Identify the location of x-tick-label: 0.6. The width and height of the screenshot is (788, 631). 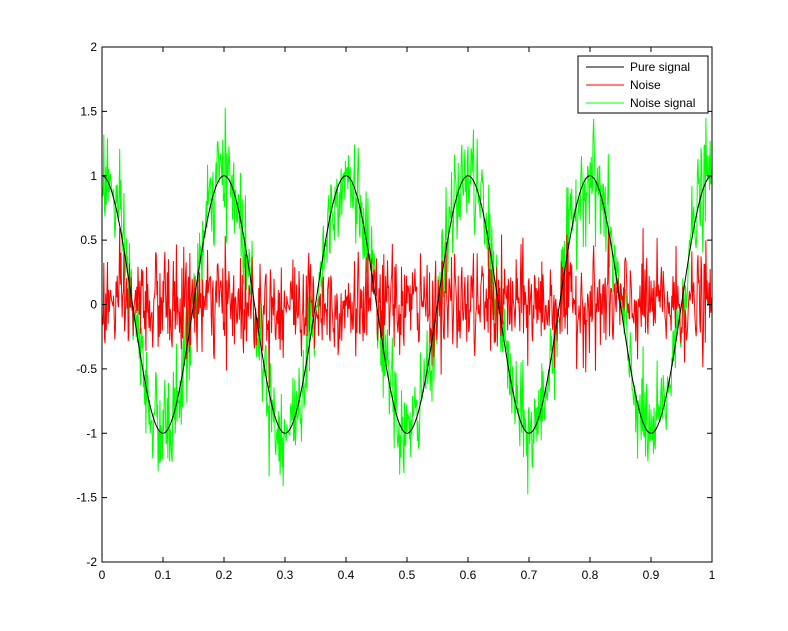
(468, 575).